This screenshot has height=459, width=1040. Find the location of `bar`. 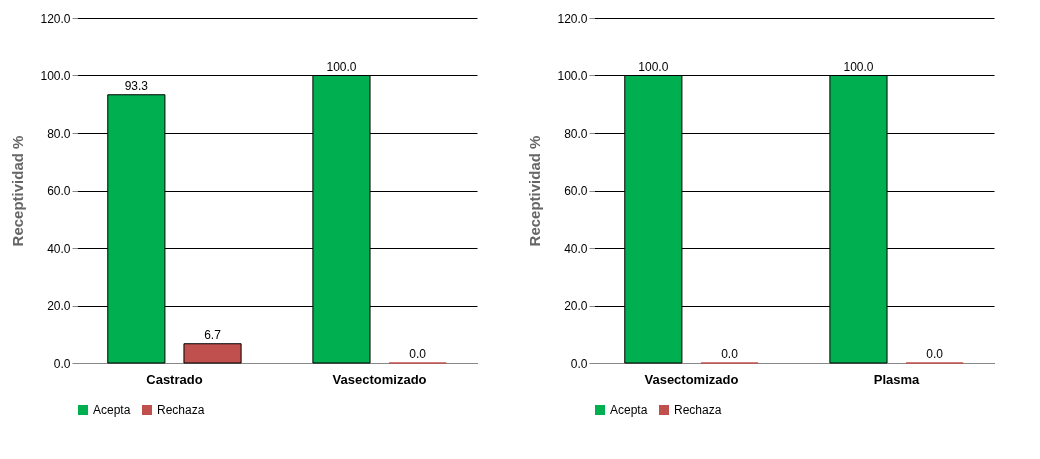

bar is located at coordinates (212, 353).